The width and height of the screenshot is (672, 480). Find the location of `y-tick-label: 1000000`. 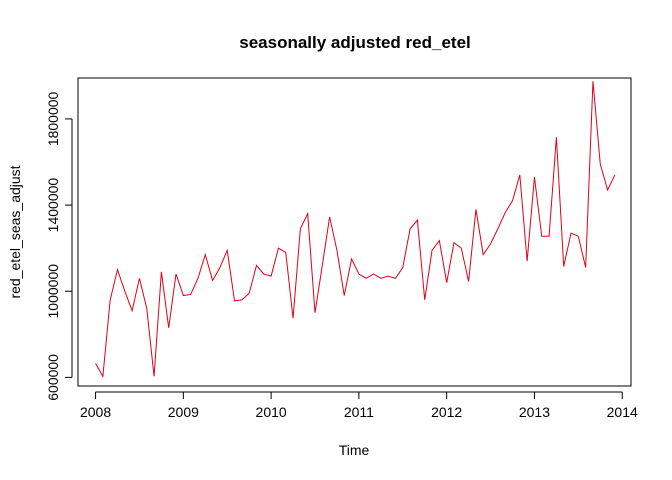

y-tick-label: 1000000 is located at coordinates (53, 291).